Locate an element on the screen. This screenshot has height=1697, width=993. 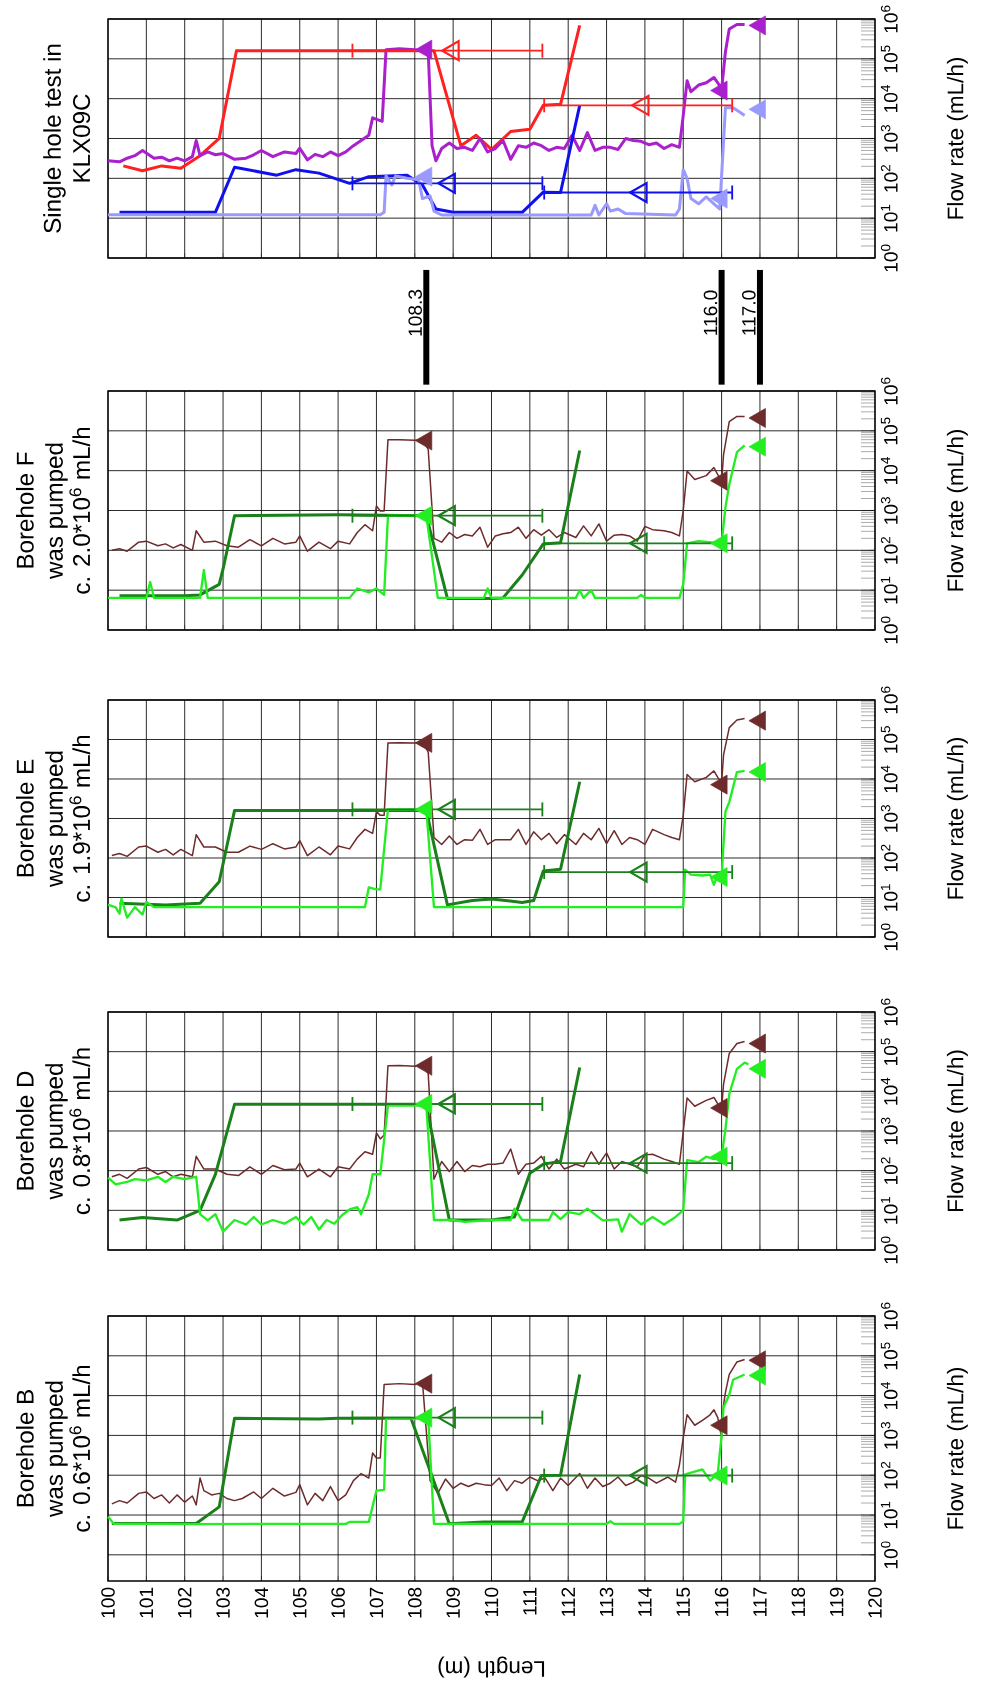
text: c. 2.0*10$^{6}$ mL/h is located at coordinates (80, 510).